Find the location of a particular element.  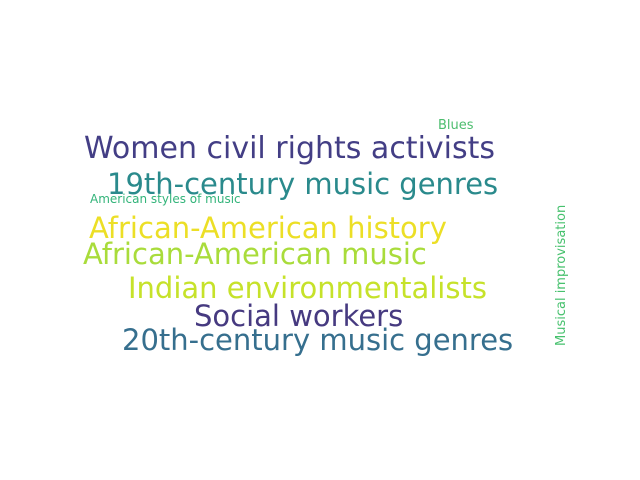

word-19th-century-music-genres: 19th-century music genres is located at coordinates (303, 184).